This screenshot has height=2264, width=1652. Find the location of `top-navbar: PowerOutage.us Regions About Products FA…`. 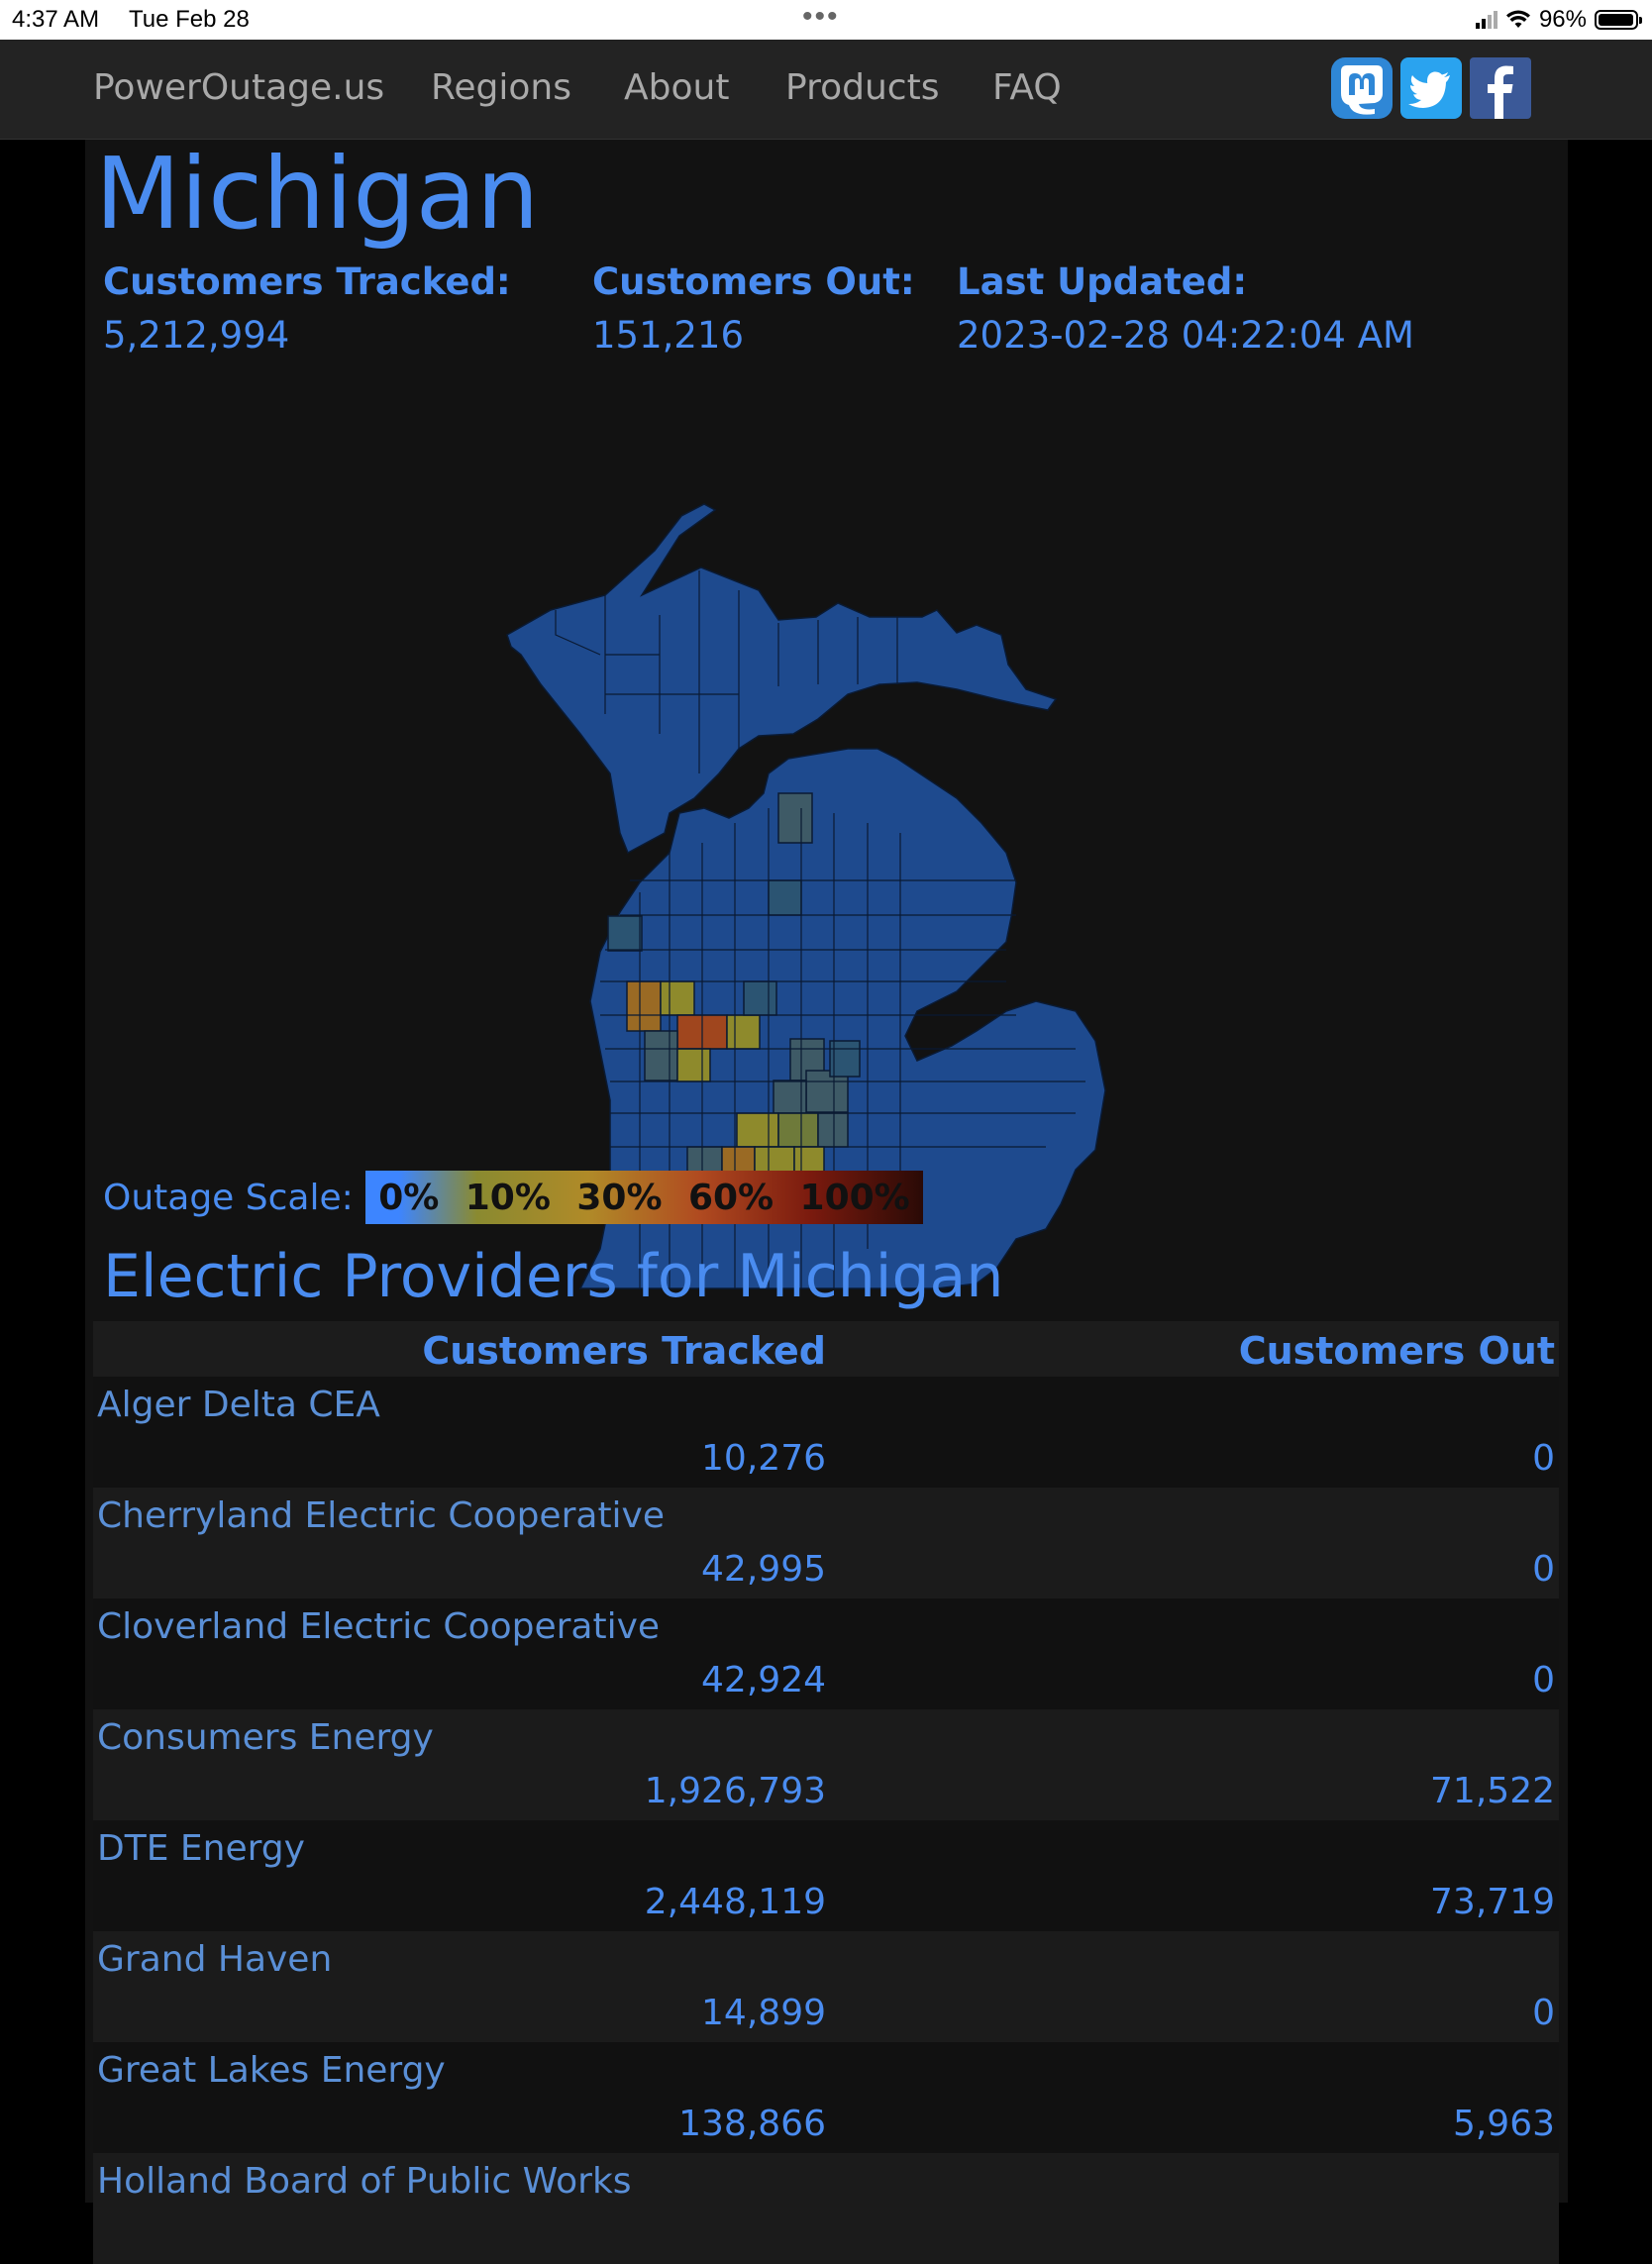

top-navbar: PowerOutage.us Regions About Products FA… is located at coordinates (826, 90).